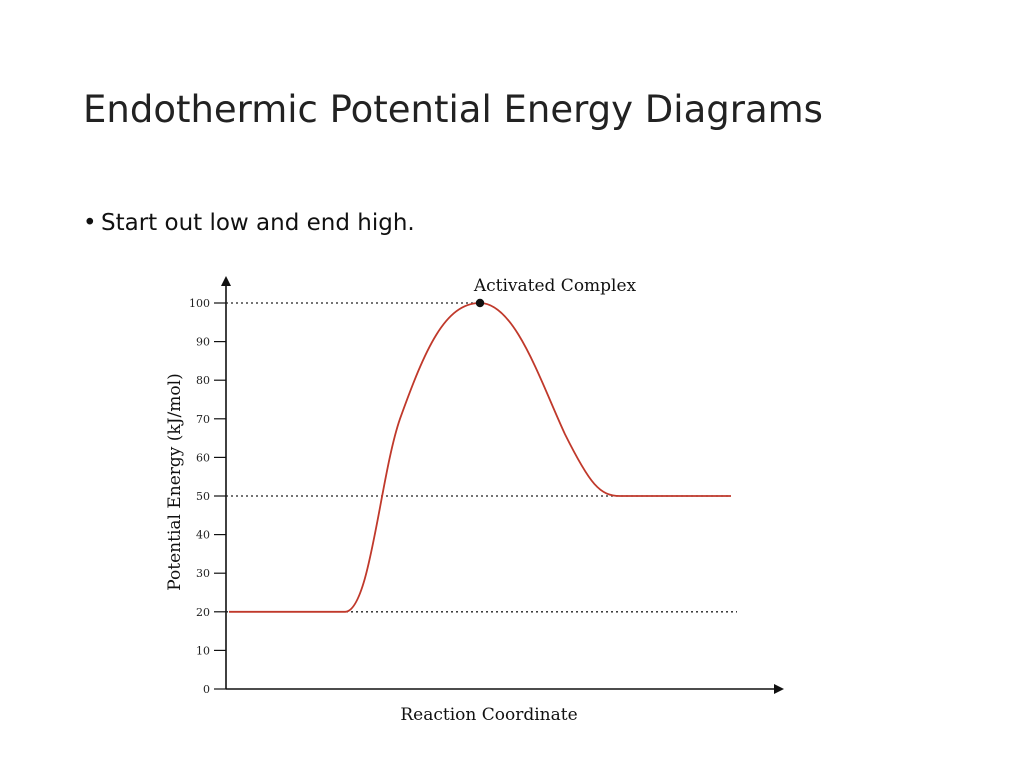  I want to click on y-axis-ticks: 0 10 20 30 40 50 60 70 80 90 100, so click(207, 496).